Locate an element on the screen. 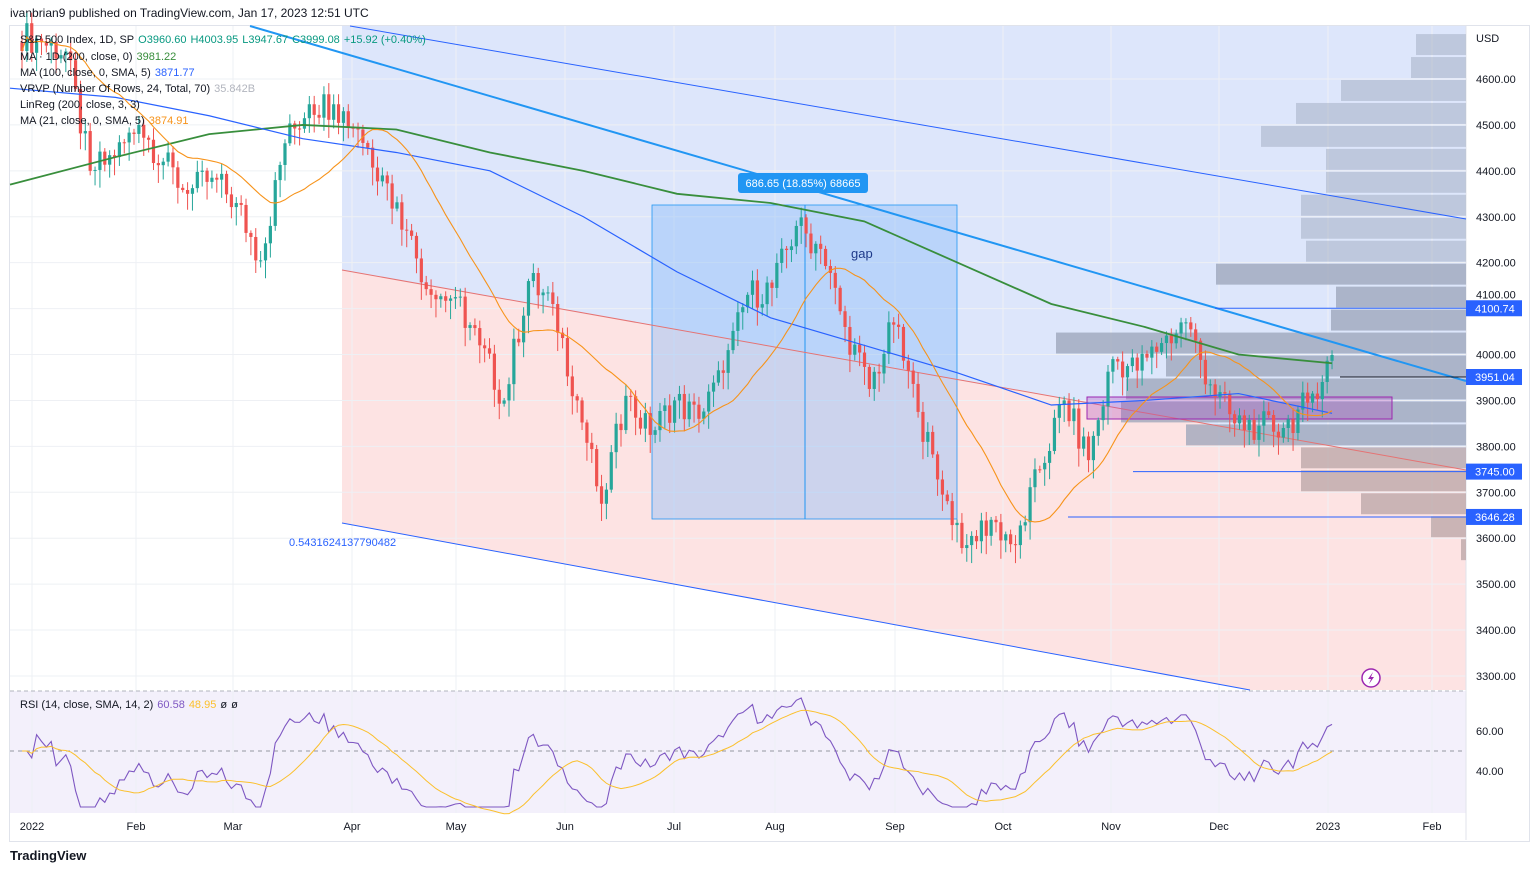 This screenshot has width=1536, height=873. tradingview-logo: TradingView is located at coordinates (48, 855).